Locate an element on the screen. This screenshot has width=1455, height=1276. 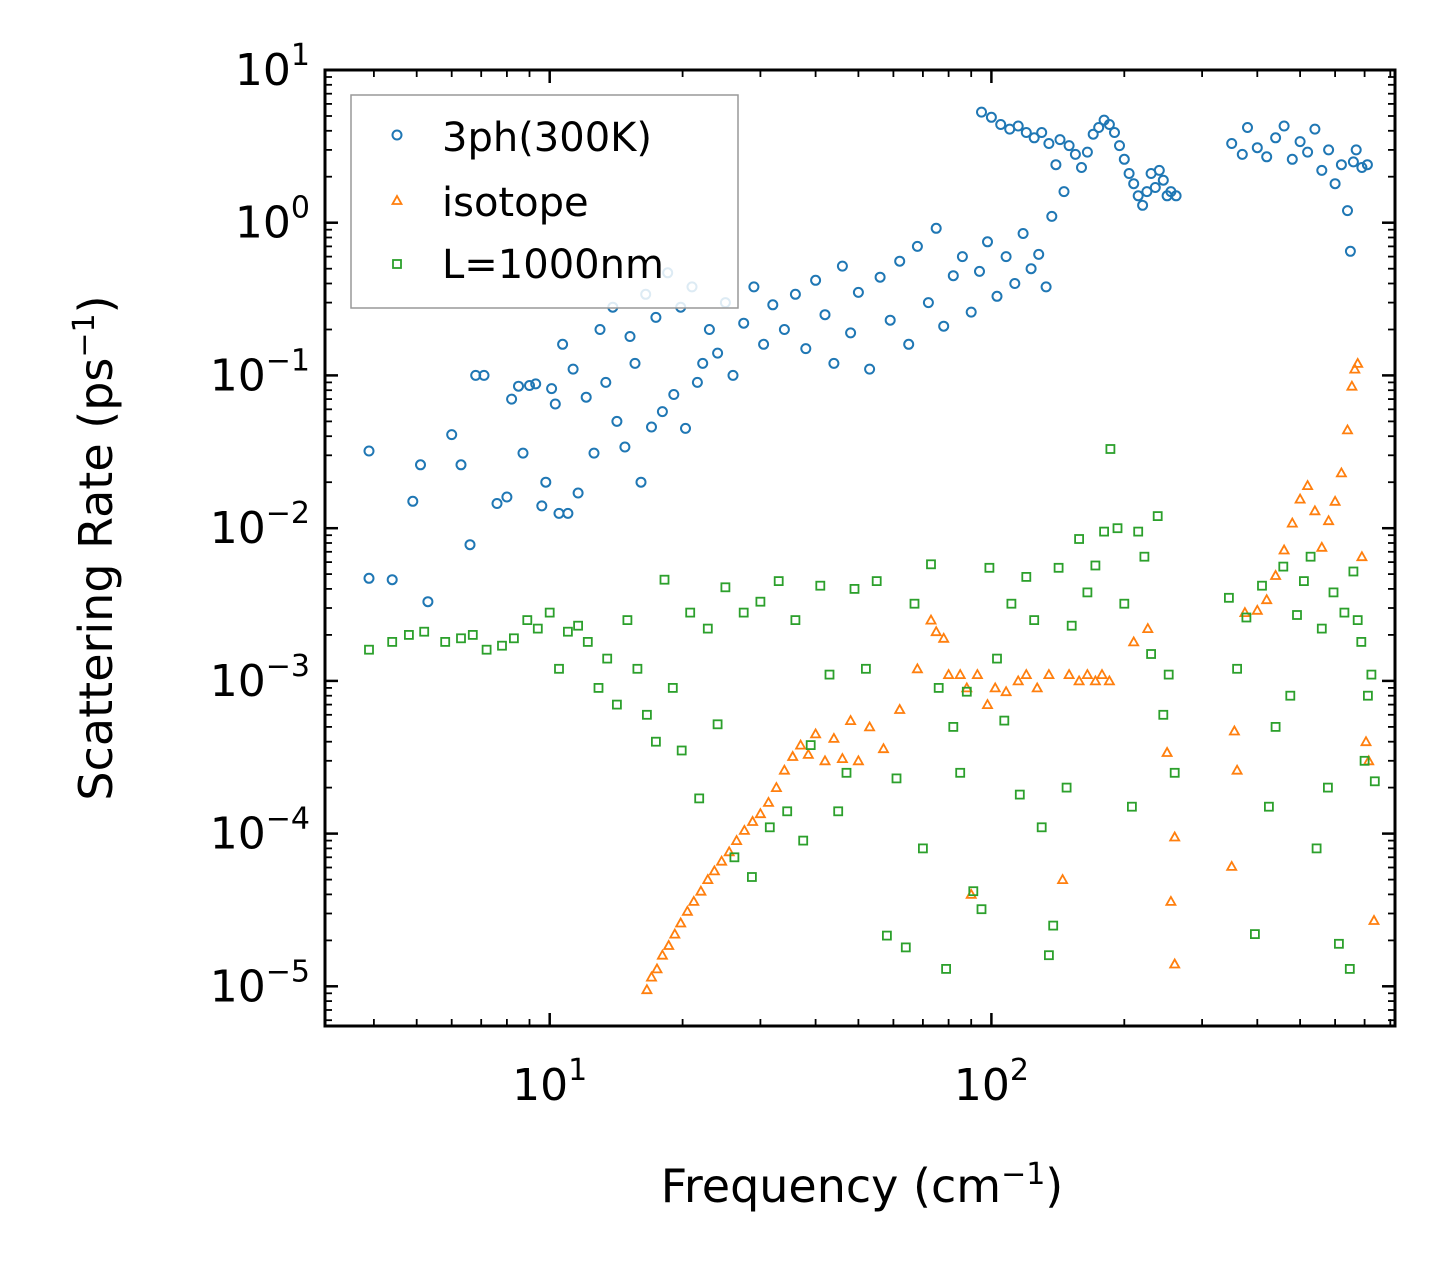
legend: 3ph(300K) isotope L=1000nm is located at coordinates (544, 201).